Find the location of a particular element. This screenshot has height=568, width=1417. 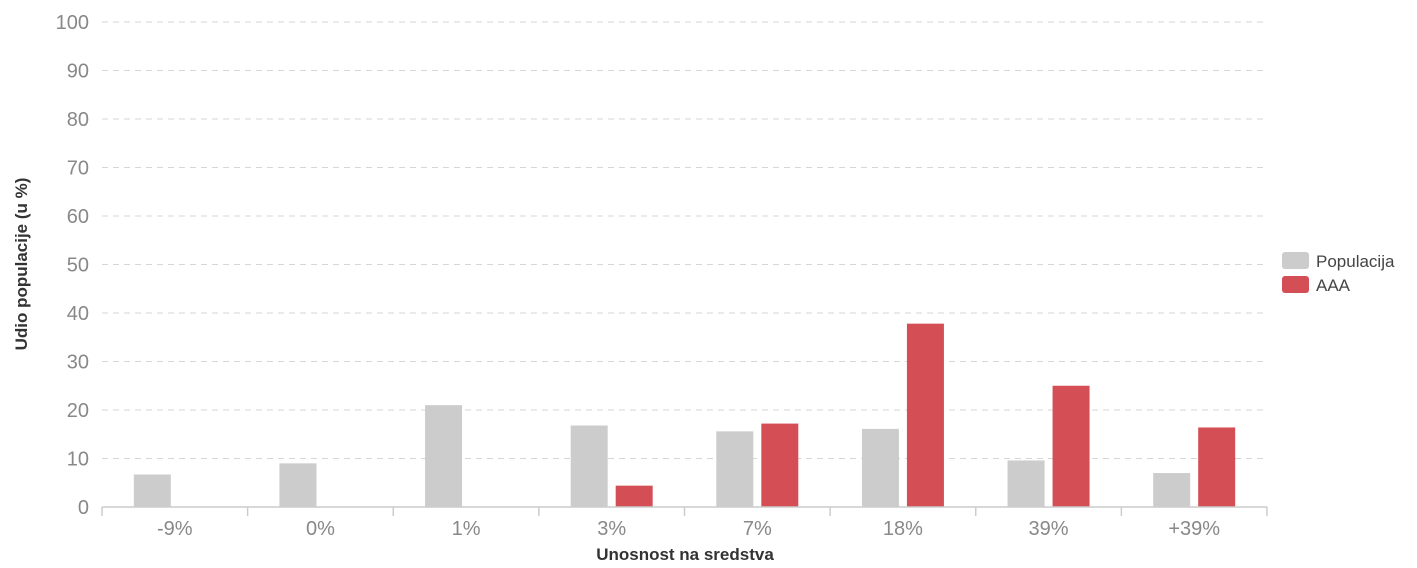

x-tick-label: 18% is located at coordinates (903, 529).